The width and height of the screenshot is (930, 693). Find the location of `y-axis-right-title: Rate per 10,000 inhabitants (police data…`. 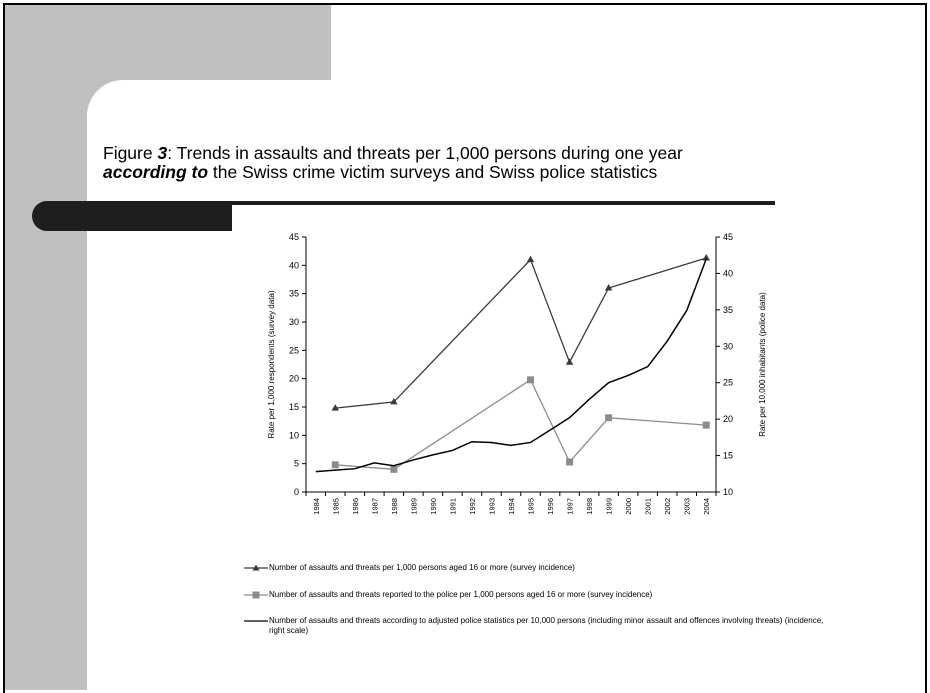

y-axis-right-title: Rate per 10,000 inhabitants (police data… is located at coordinates (762, 364).